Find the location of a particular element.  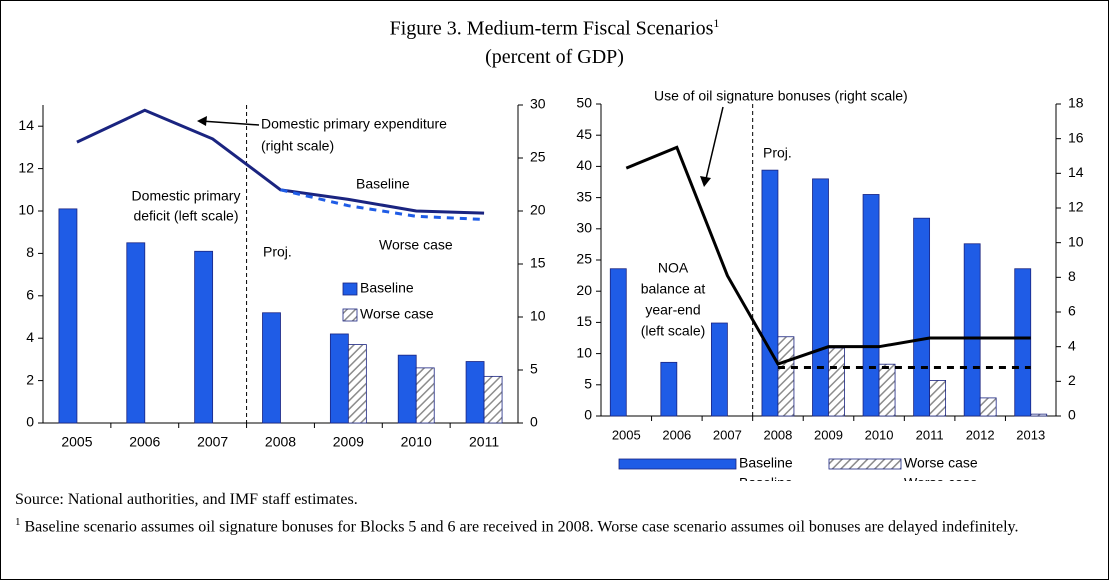

y-tick-label: 45 is located at coordinates (584, 134).